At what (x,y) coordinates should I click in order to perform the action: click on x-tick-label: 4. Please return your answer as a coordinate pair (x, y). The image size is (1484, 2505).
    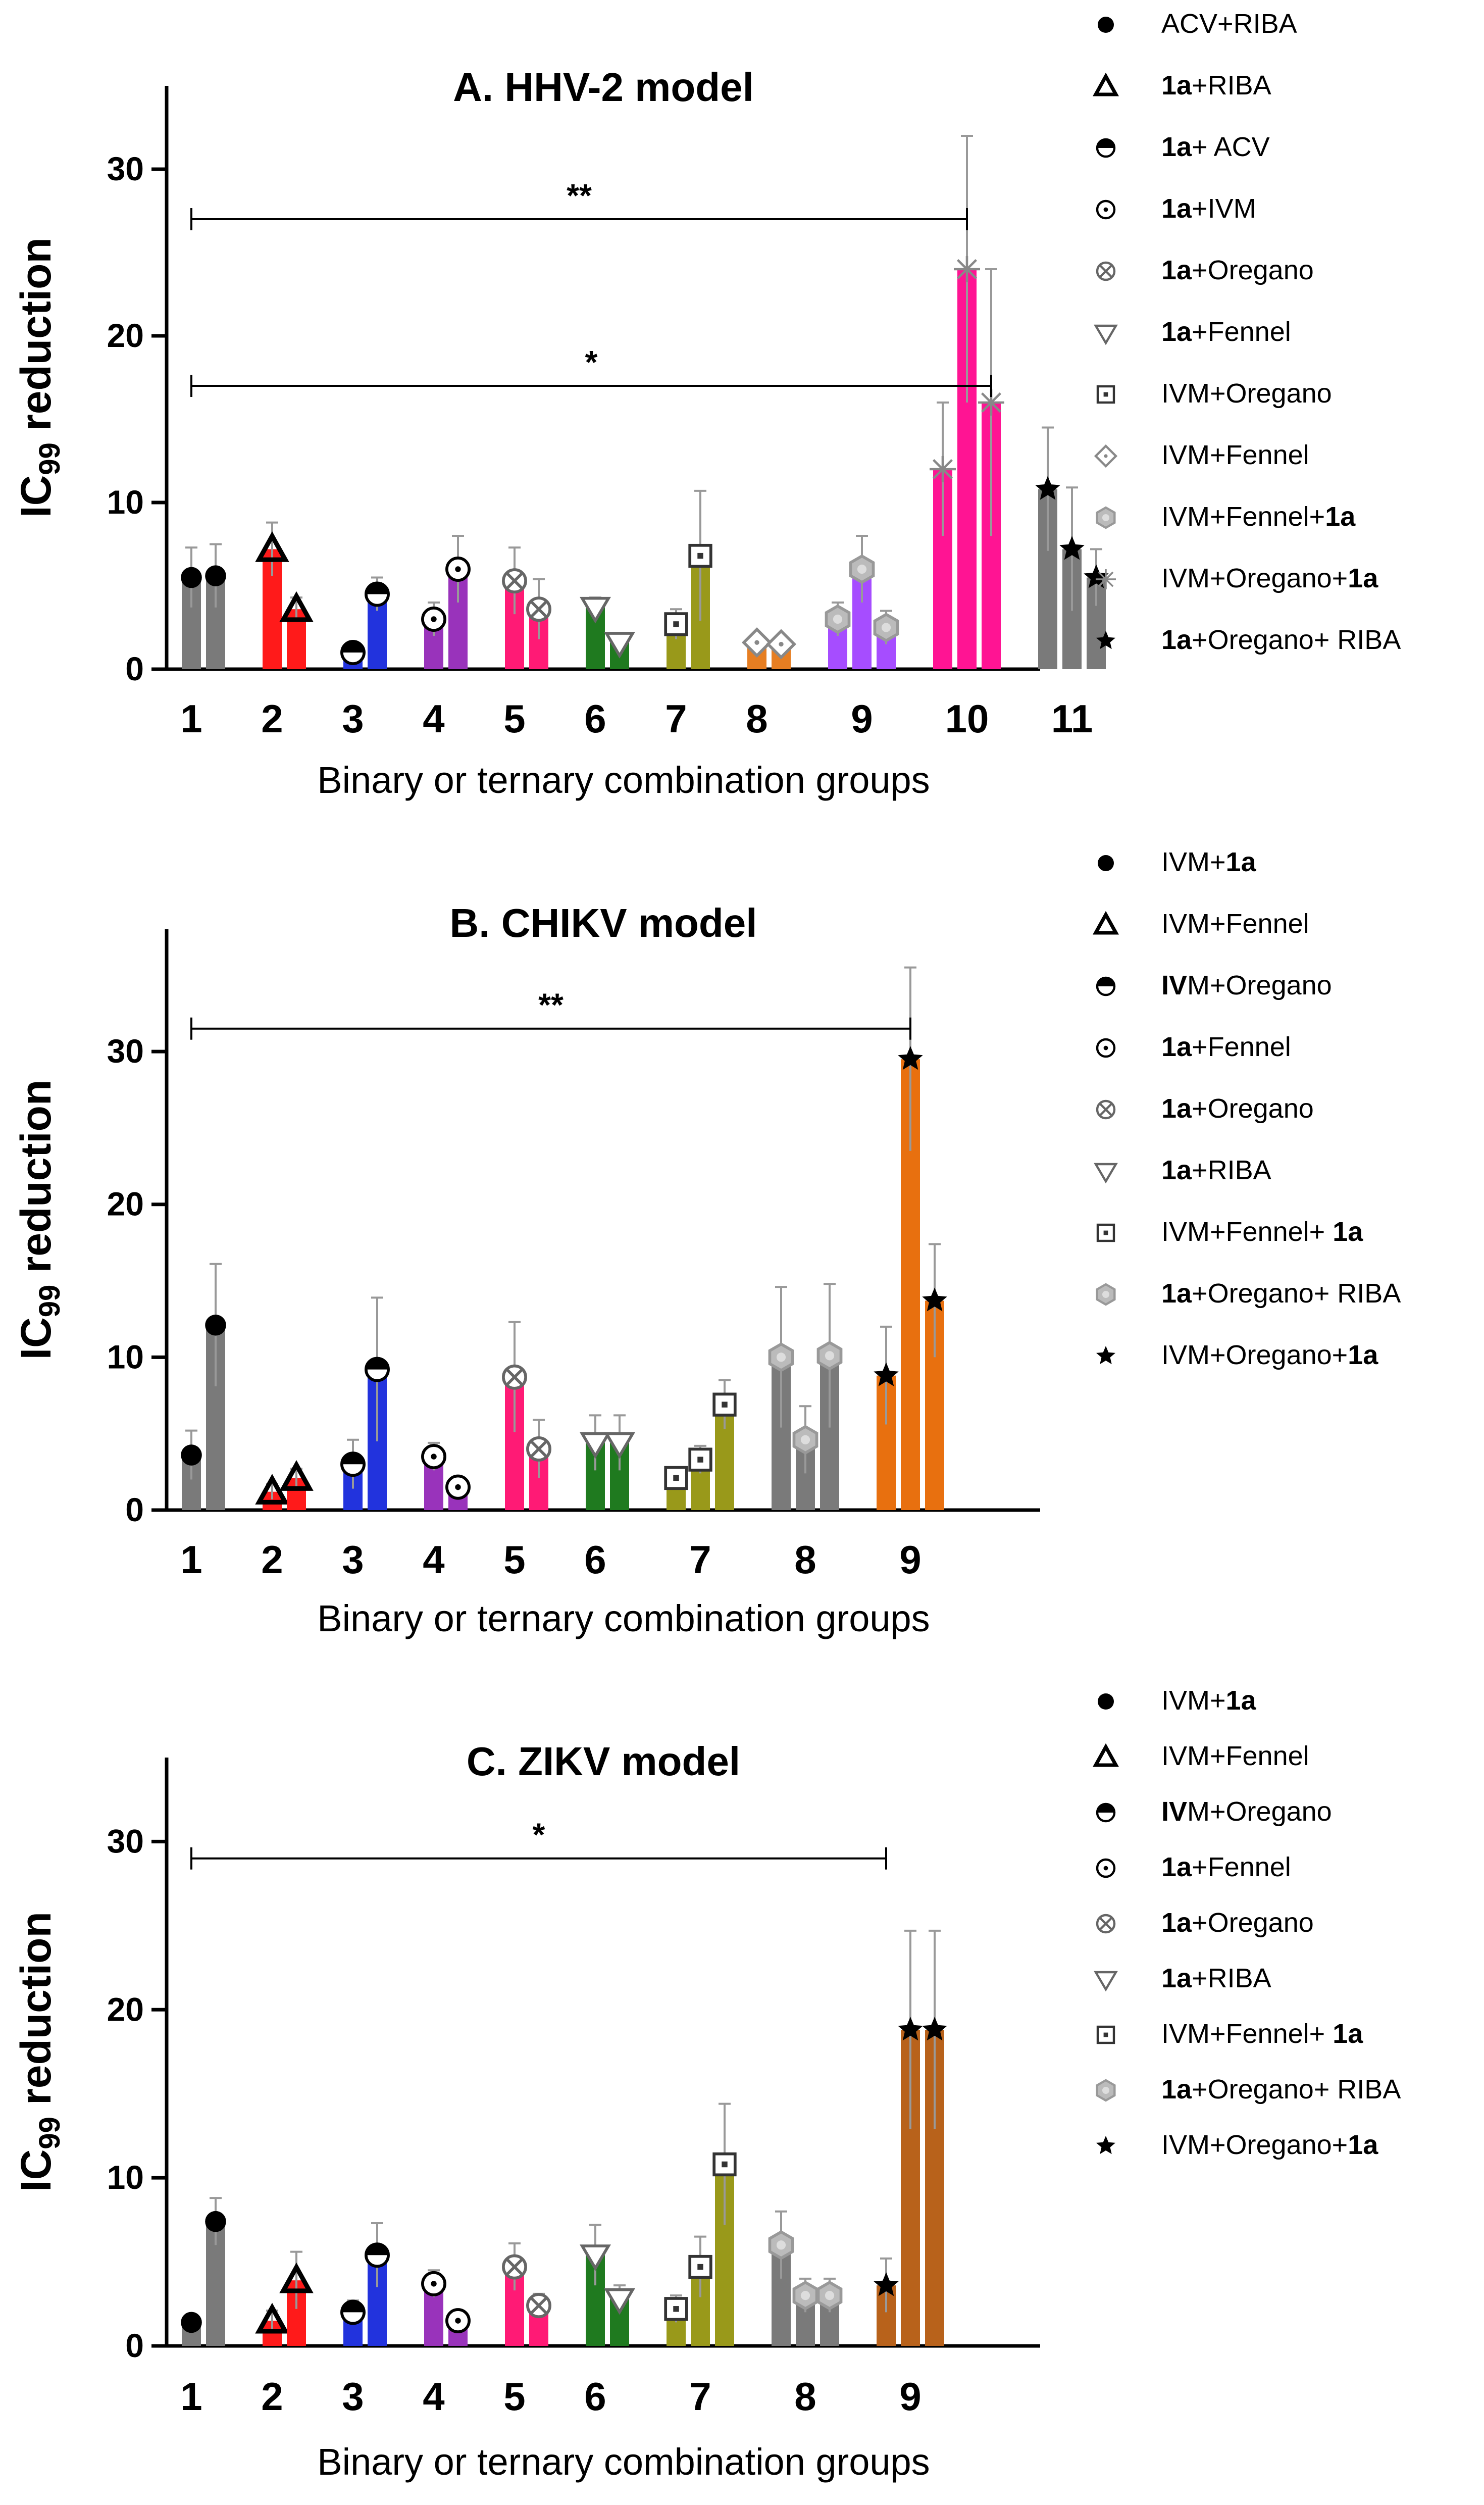
    Looking at the image, I should click on (433, 718).